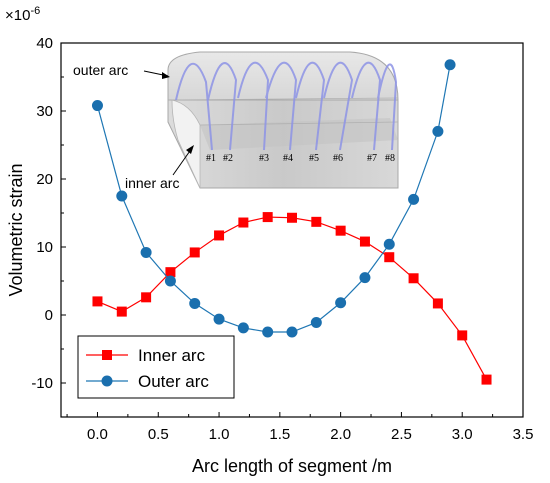  Describe the element at coordinates (158, 434) in the screenshot. I see `x-tick-label: 0.5` at that location.